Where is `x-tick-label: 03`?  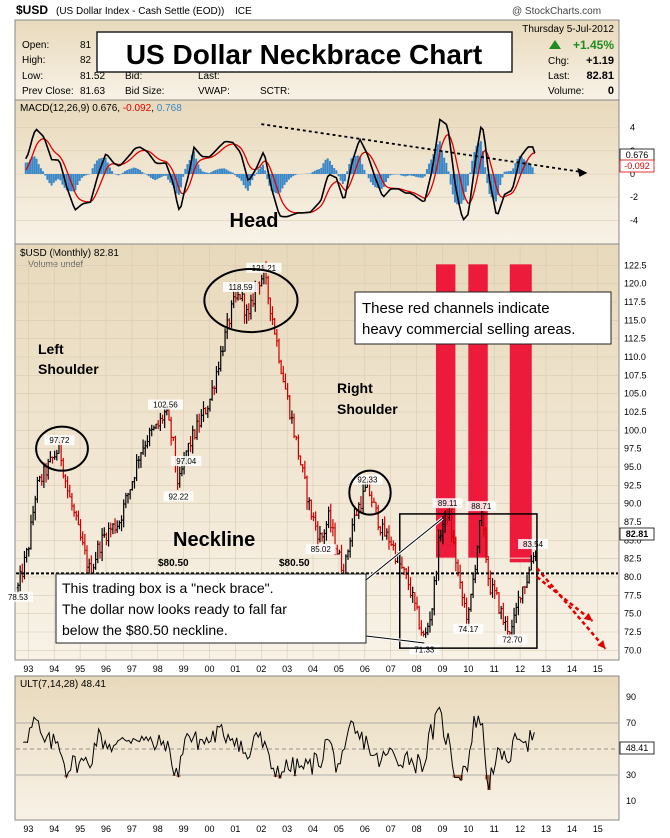
x-tick-label: 03 is located at coordinates (287, 669).